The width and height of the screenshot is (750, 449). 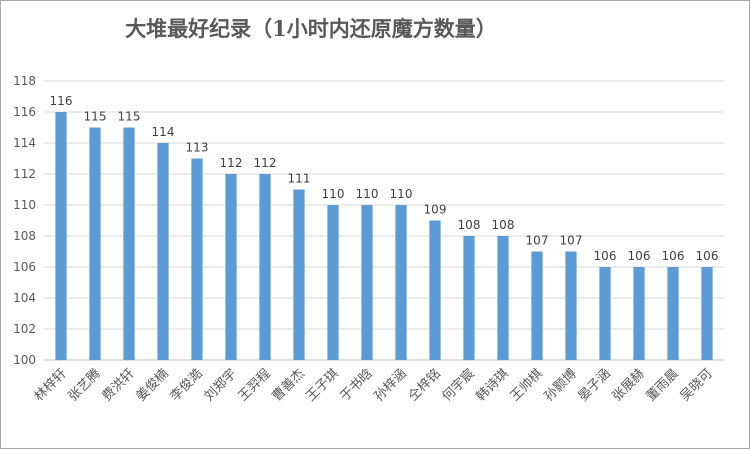 I want to click on data-label: 114, so click(x=163, y=132).